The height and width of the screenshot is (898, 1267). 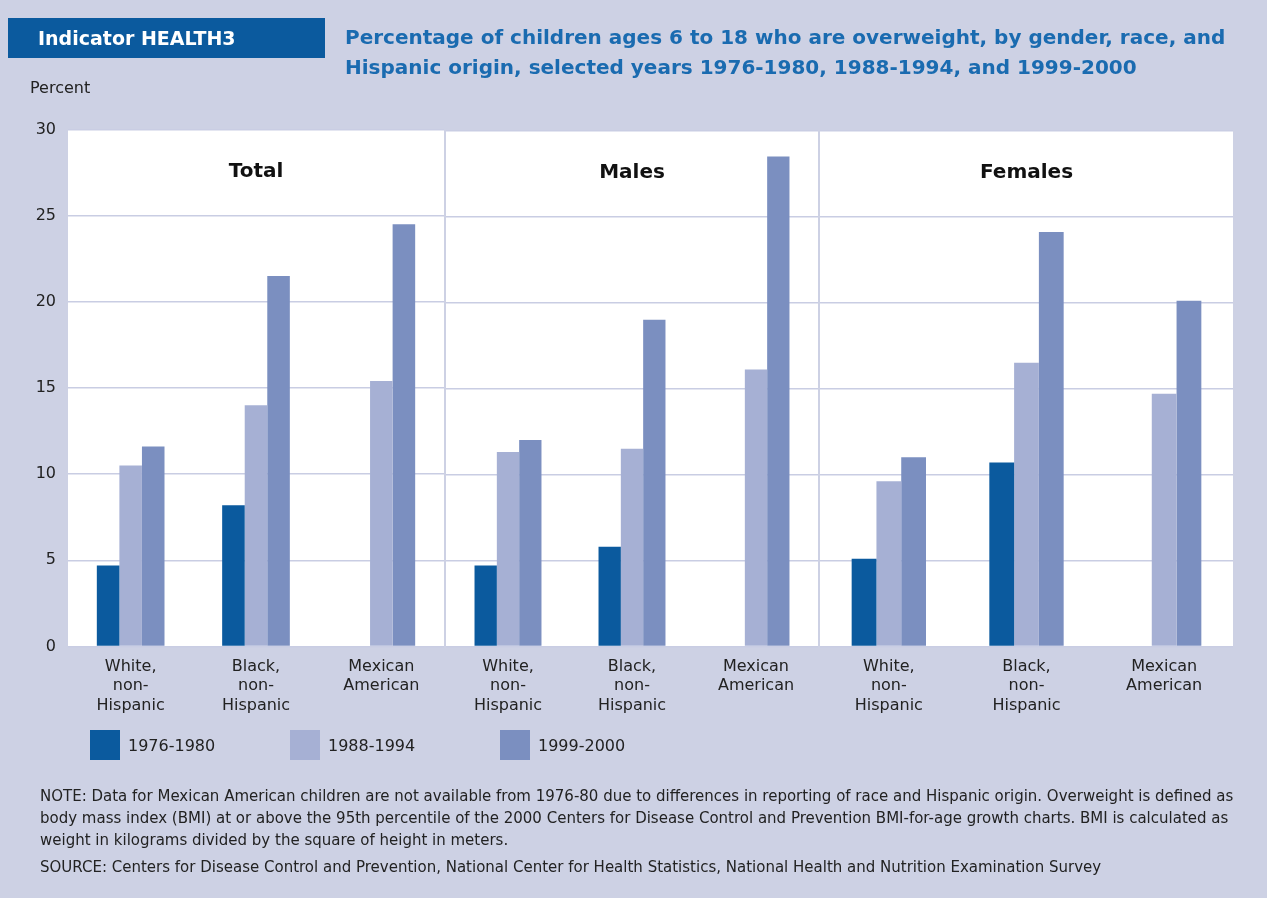 I want to click on text: Females, so click(x=1026, y=170).